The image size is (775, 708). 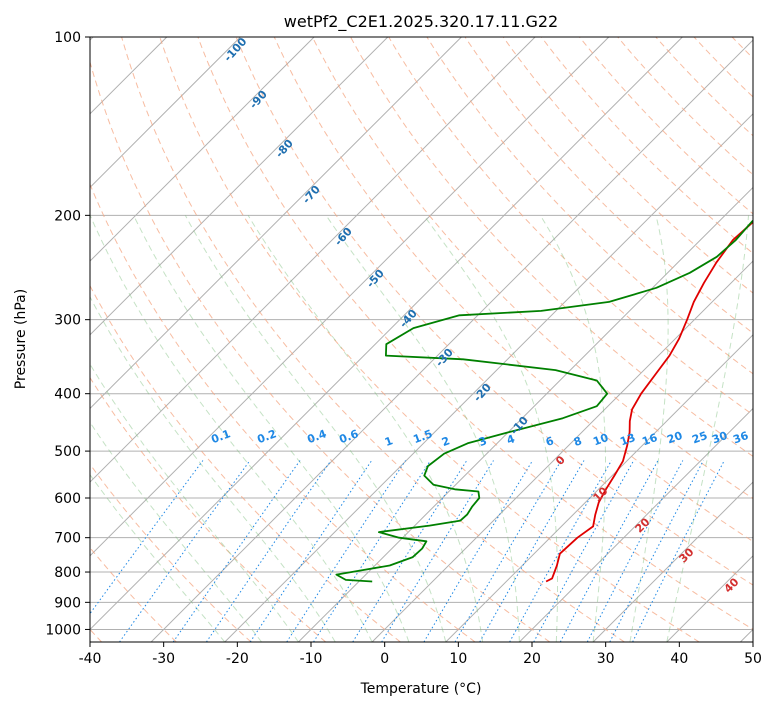 I want to click on mixing-ratio-label: 13, so click(x=627, y=439).